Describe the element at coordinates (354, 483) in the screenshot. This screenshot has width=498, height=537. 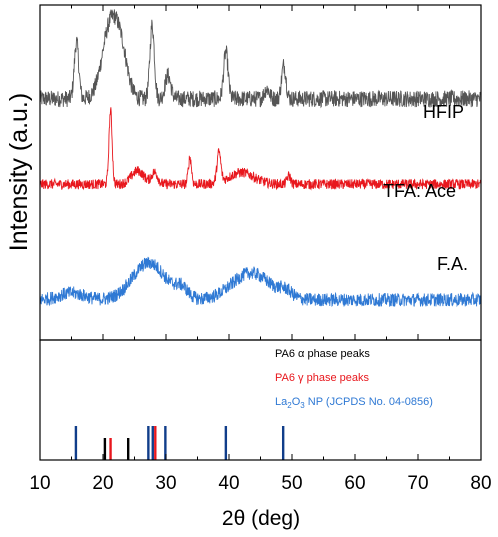
I see `x-tick-label: 60` at that location.